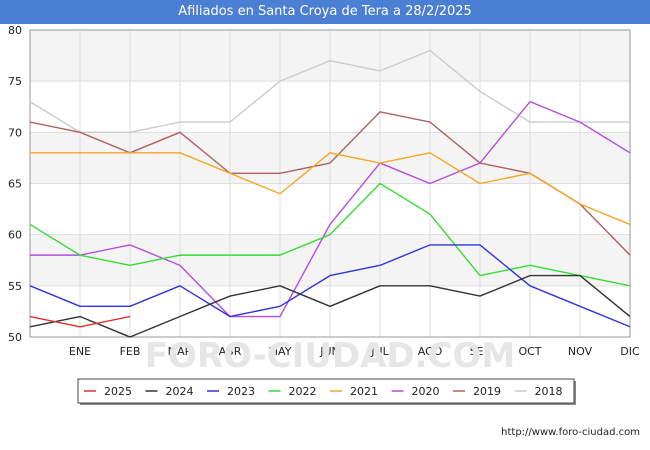  What do you see at coordinates (118, 391) in the screenshot?
I see `legend-label-2025: 2025` at bounding box center [118, 391].